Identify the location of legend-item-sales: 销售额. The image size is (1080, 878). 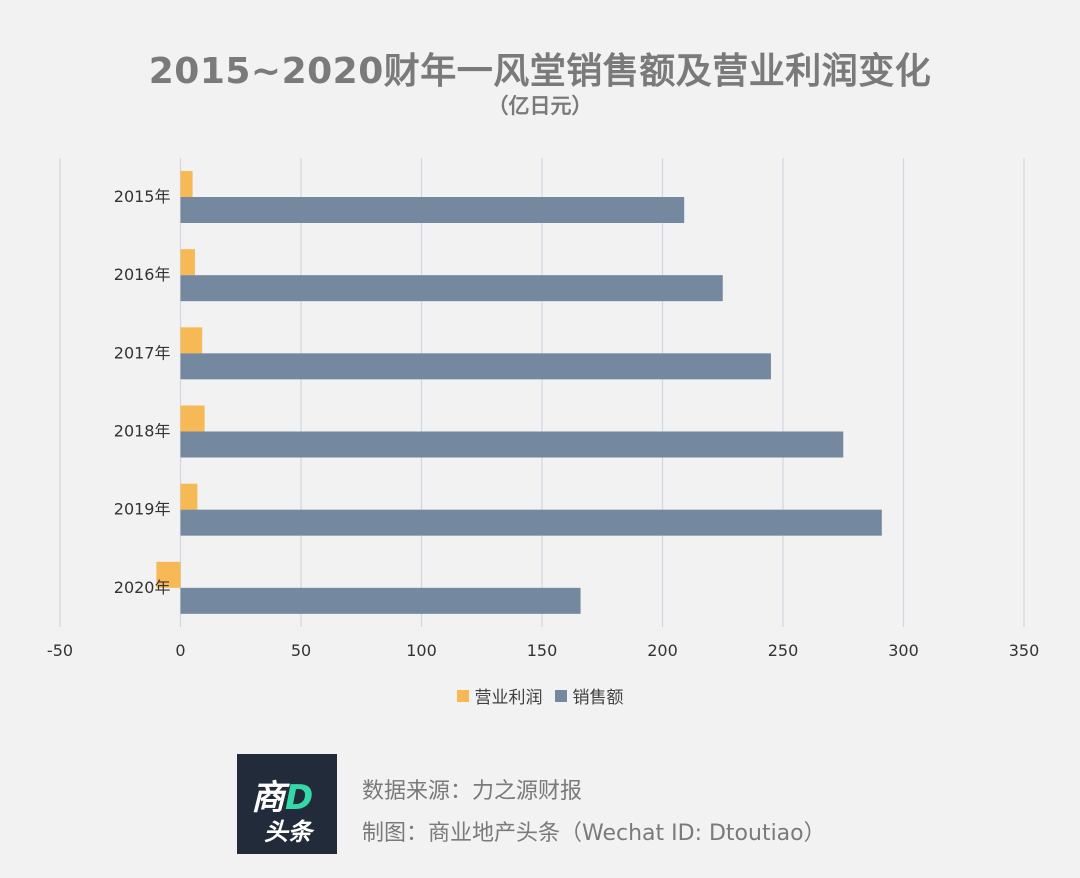
(589, 695).